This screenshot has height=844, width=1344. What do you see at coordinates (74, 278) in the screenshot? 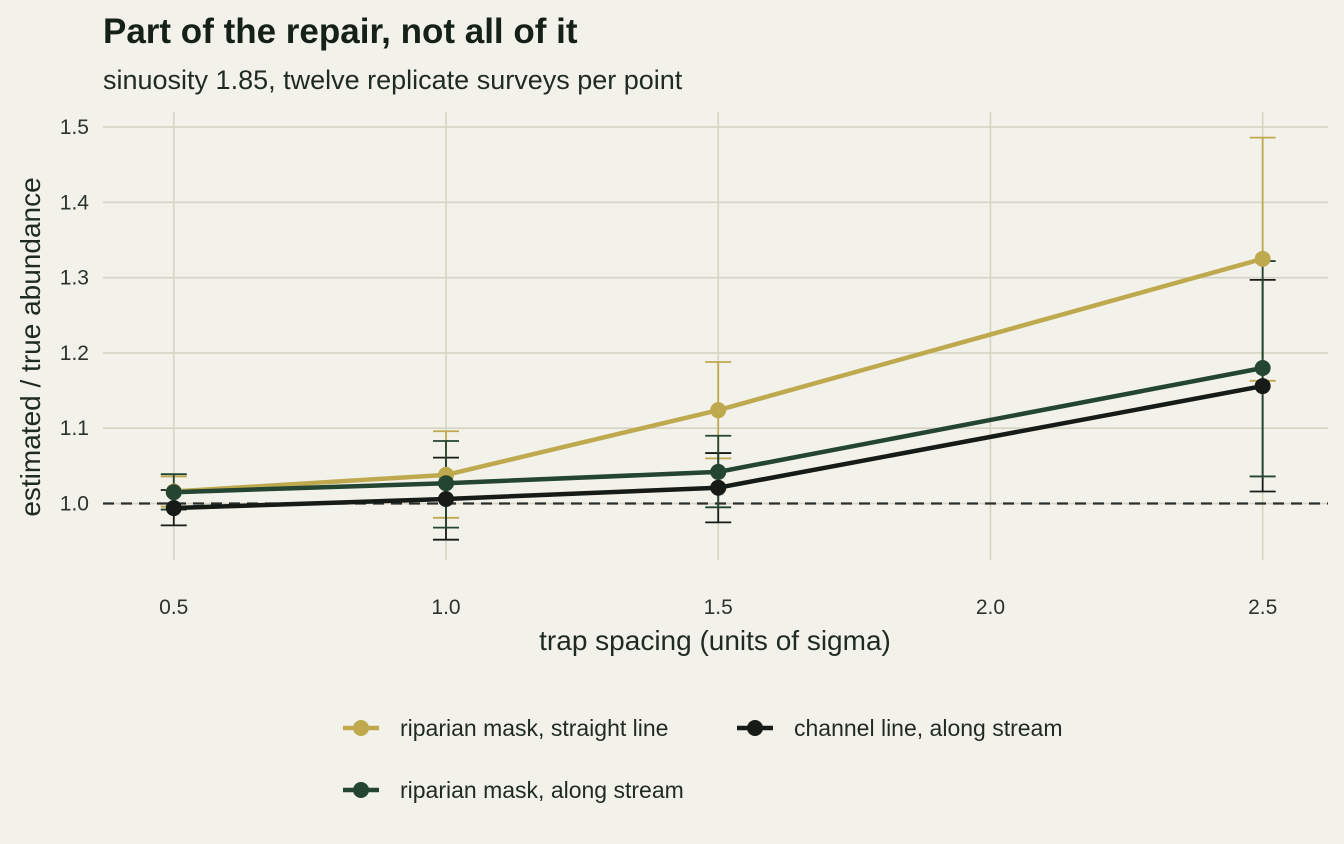
I see `y-tick-label: 1.3` at bounding box center [74, 278].